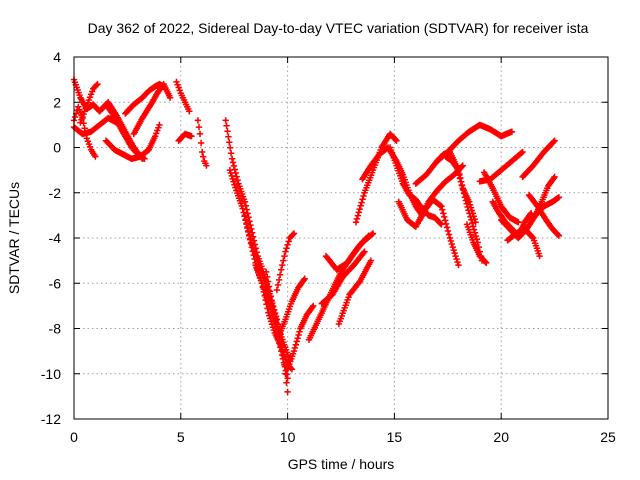 This screenshot has width=640, height=480. I want to click on y-tick-label: -12, so click(51, 419).